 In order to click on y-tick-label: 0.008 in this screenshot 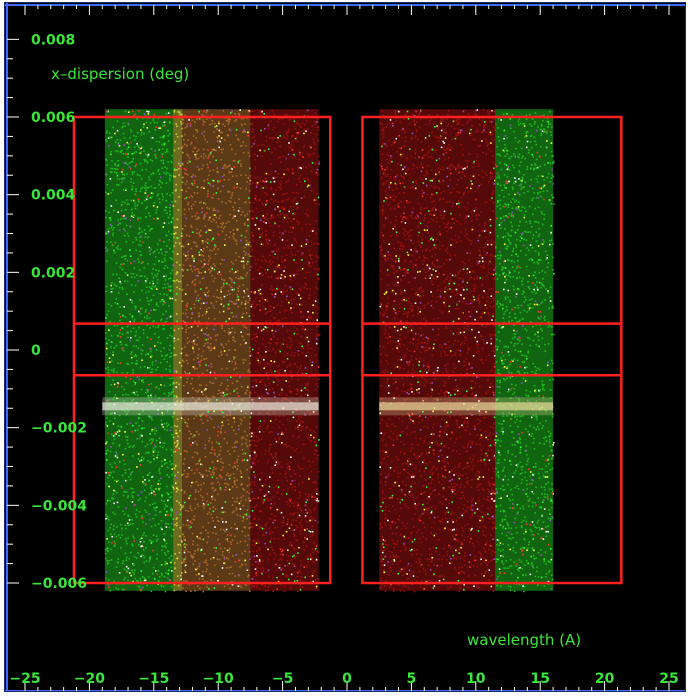, I will do `click(53, 40)`.